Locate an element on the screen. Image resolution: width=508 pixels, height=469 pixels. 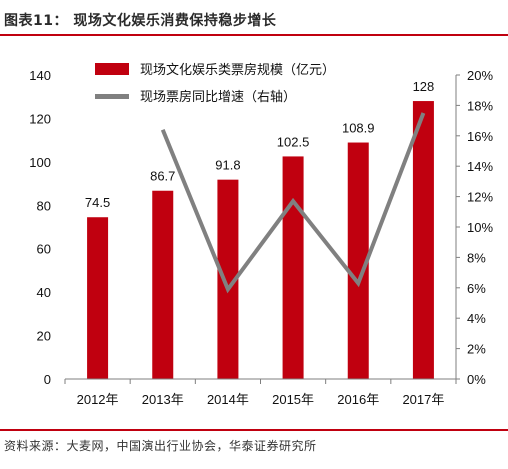
left-tick-label: 60 is located at coordinates (44, 249).